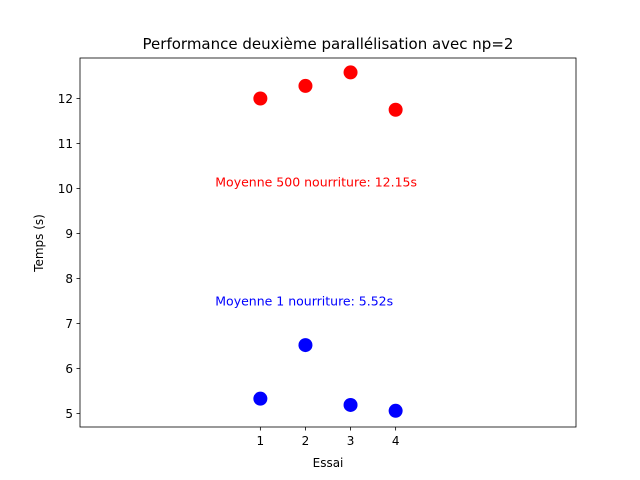  Describe the element at coordinates (69, 279) in the screenshot. I see `y-tick-label: 8` at that location.